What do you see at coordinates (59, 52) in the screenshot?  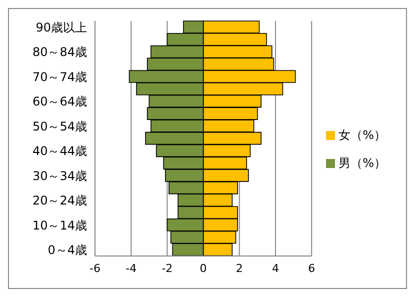 I see `y-tick-label: 80～84歳` at bounding box center [59, 52].